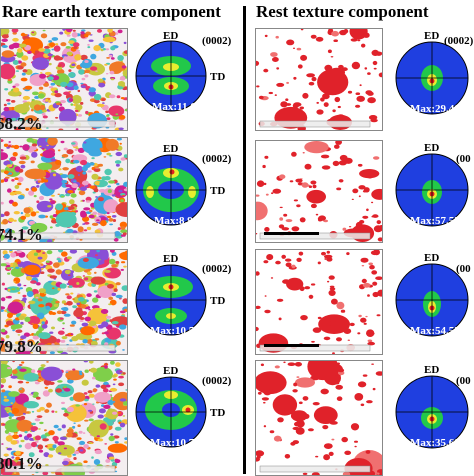 The width and height of the screenshot is (474, 476). Describe the element at coordinates (175, 443) in the screenshot. I see `max-label: Max:10.77` at that location.